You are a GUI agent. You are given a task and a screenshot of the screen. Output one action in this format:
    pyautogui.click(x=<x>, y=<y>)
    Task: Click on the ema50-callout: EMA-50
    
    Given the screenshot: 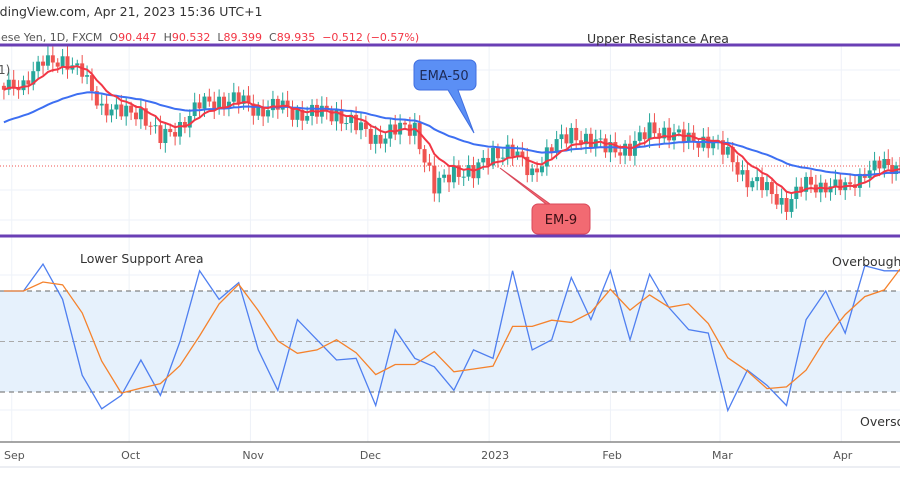 What is the action you would take?
    pyautogui.click(x=445, y=96)
    